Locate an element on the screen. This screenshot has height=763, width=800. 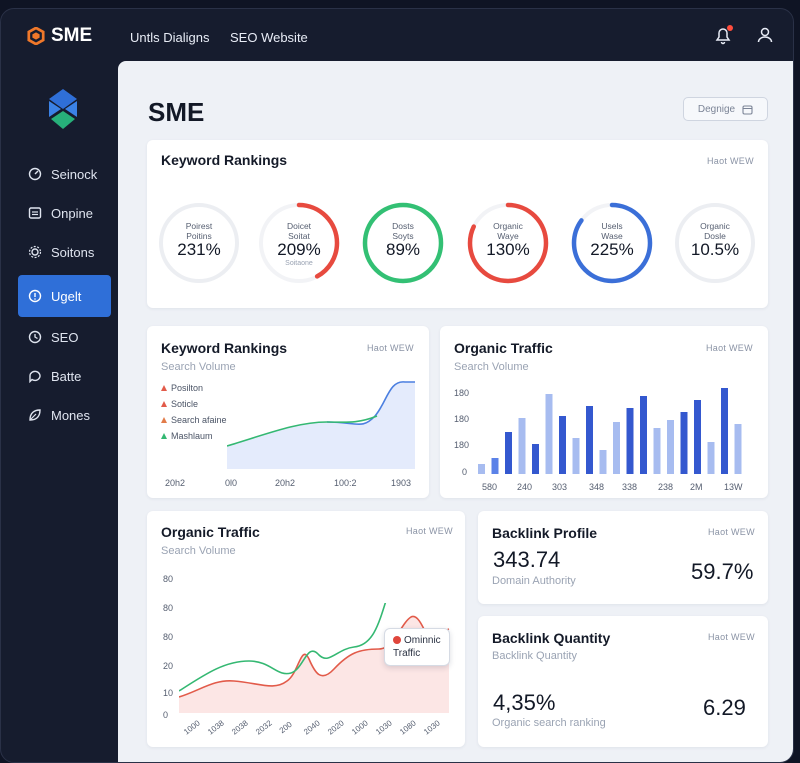
x-axis-label: 1903 is located at coordinates (401, 483).